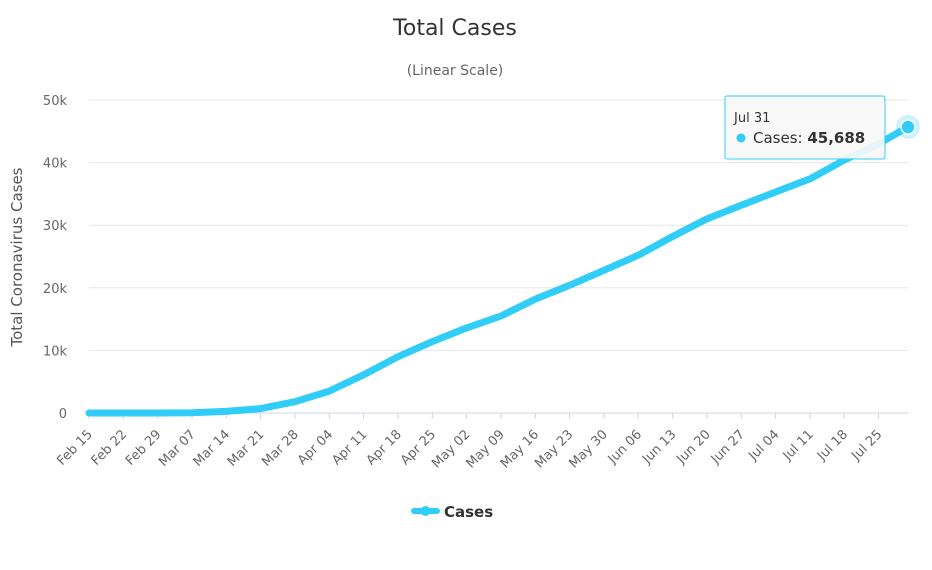  I want to click on tooltip-box, so click(805, 127).